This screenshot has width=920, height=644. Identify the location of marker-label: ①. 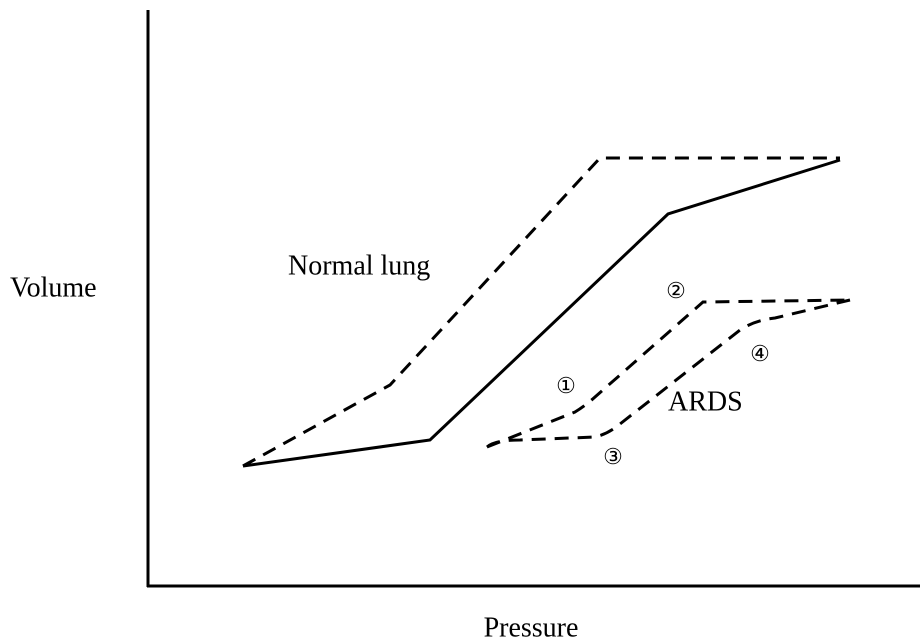
(566, 385).